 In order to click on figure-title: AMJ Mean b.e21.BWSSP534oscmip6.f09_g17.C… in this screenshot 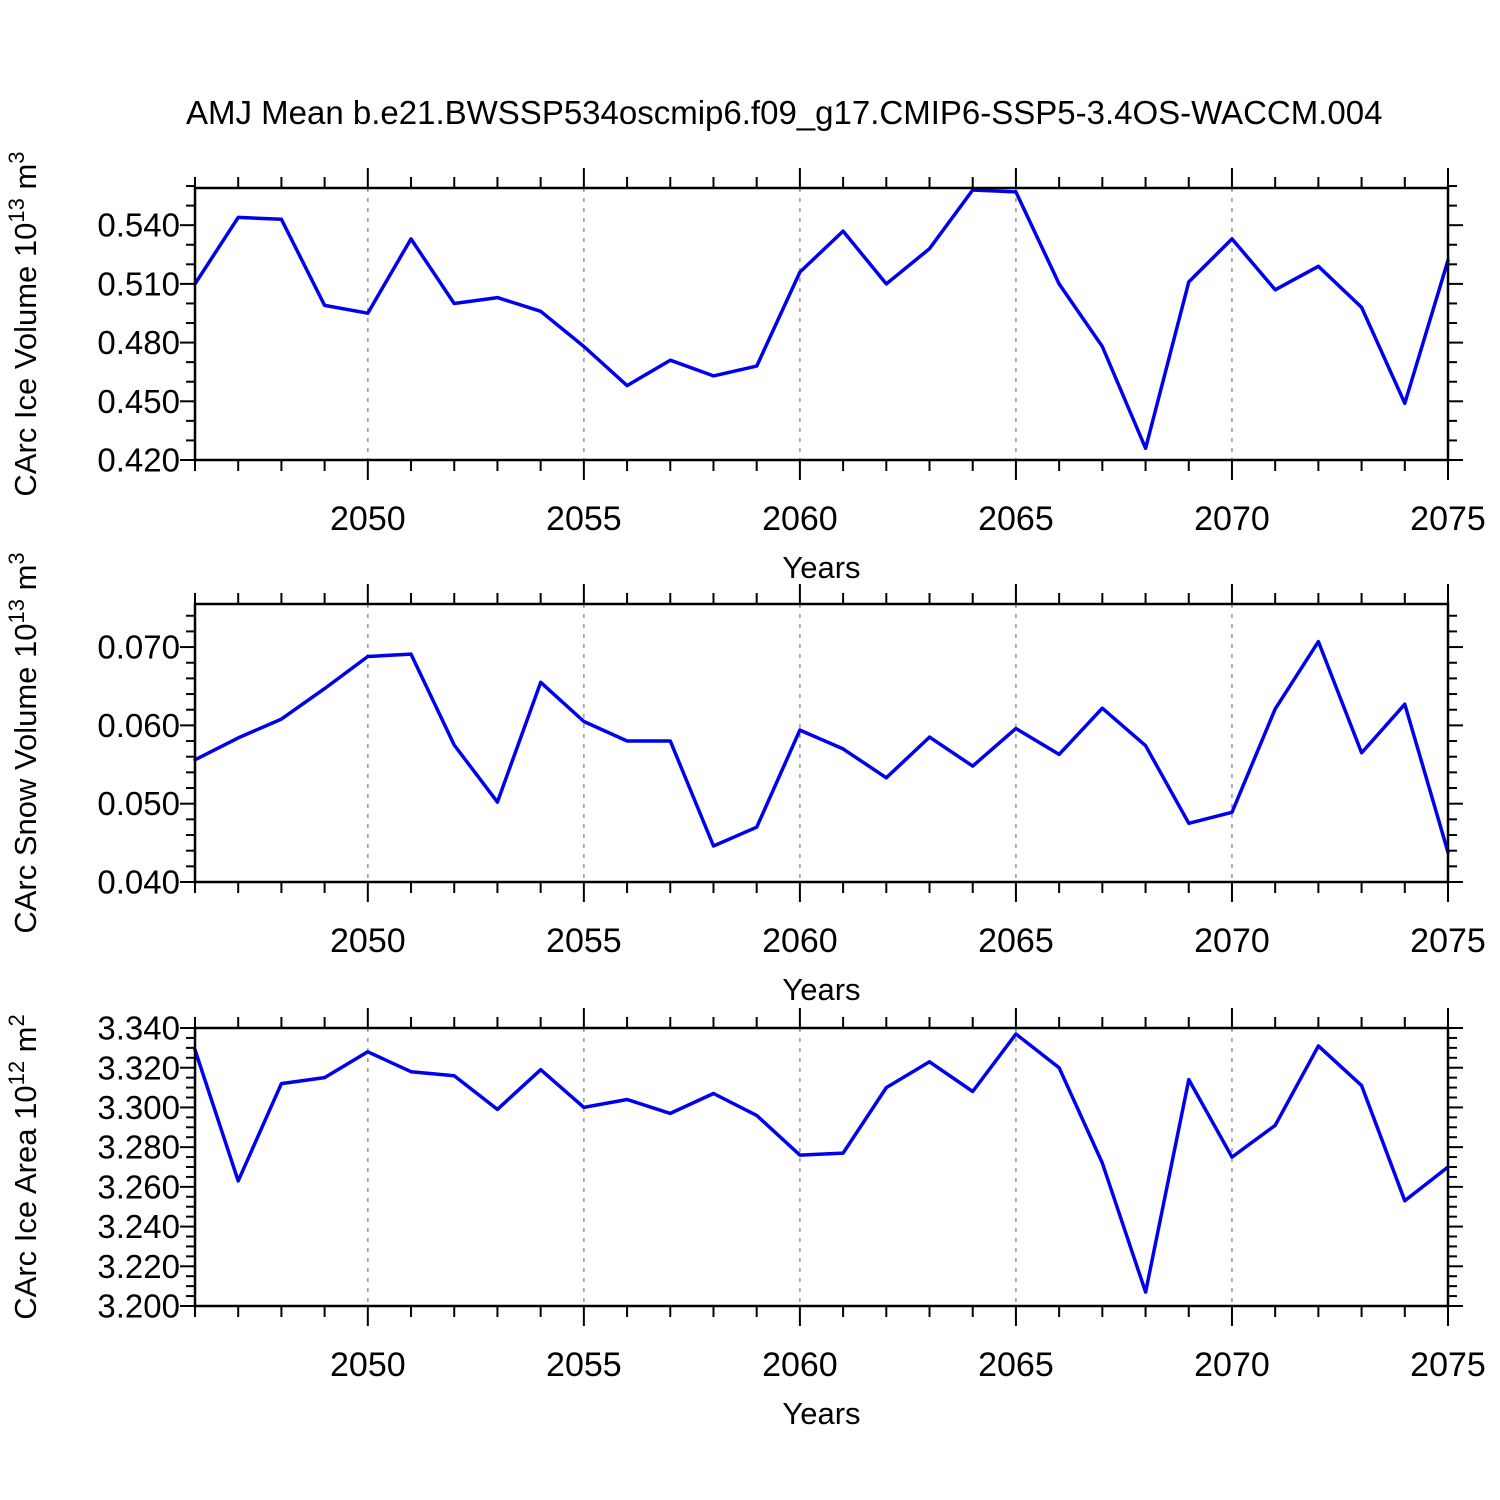, I will do `click(784, 112)`.